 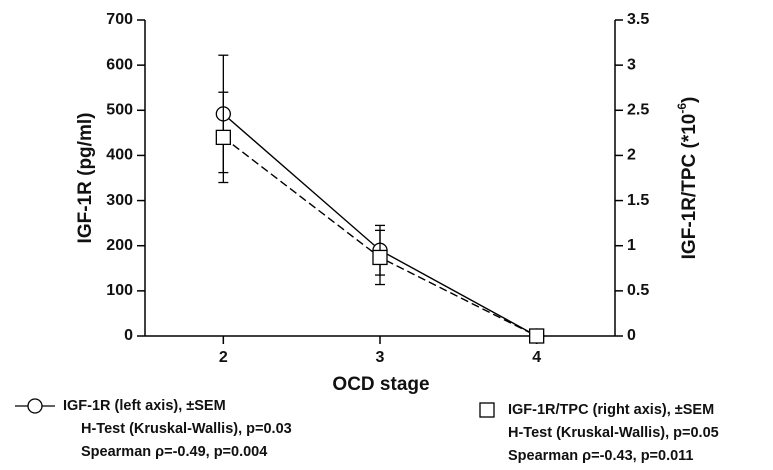 What do you see at coordinates (119, 64) in the screenshot?
I see `y-tick-label: 600` at bounding box center [119, 64].